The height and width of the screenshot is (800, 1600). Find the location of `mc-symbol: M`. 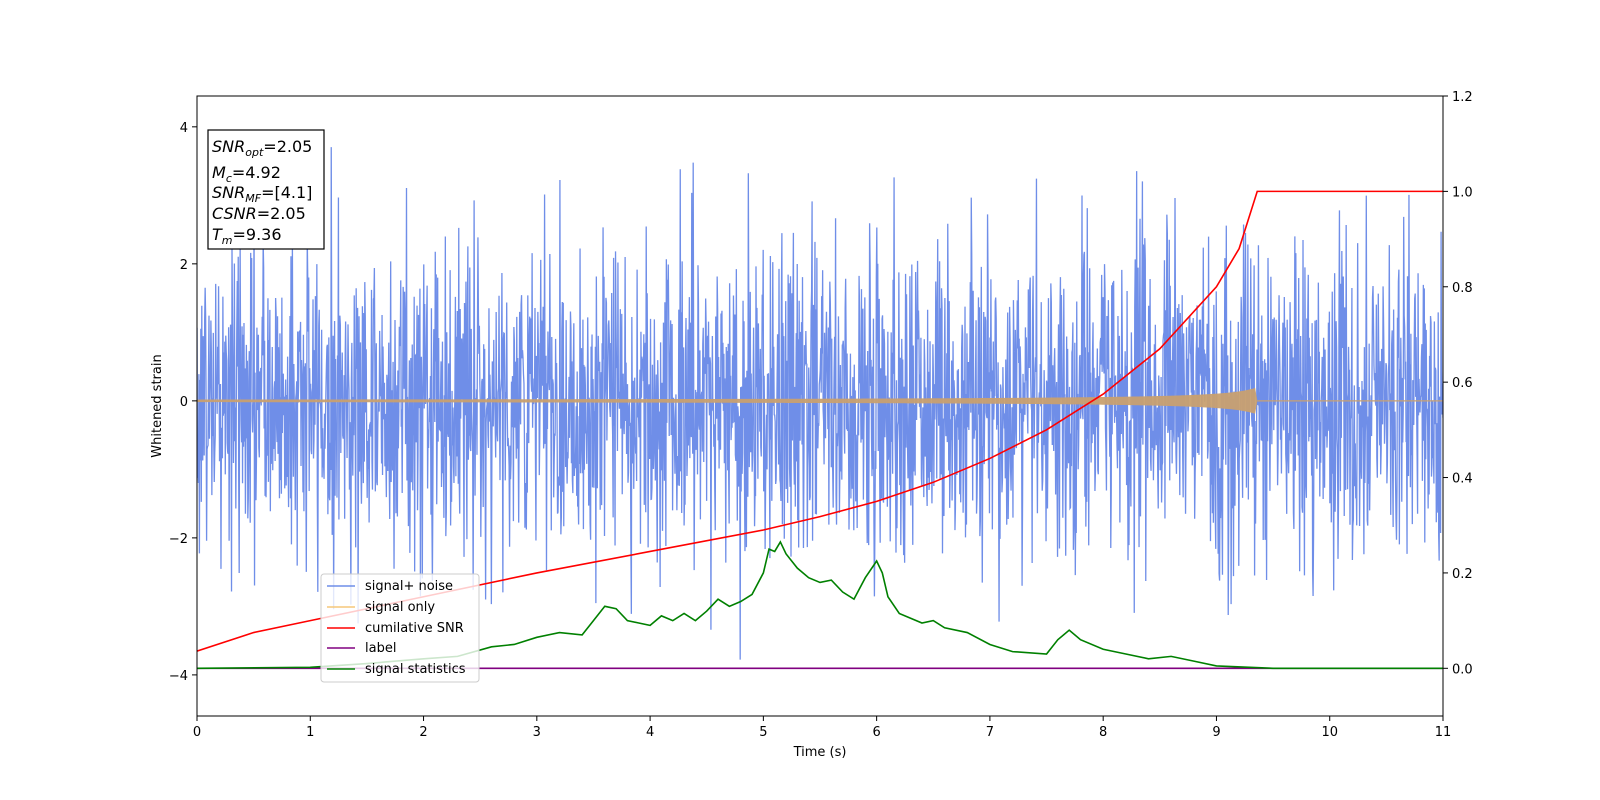

mc-symbol: M is located at coordinates (219, 172).